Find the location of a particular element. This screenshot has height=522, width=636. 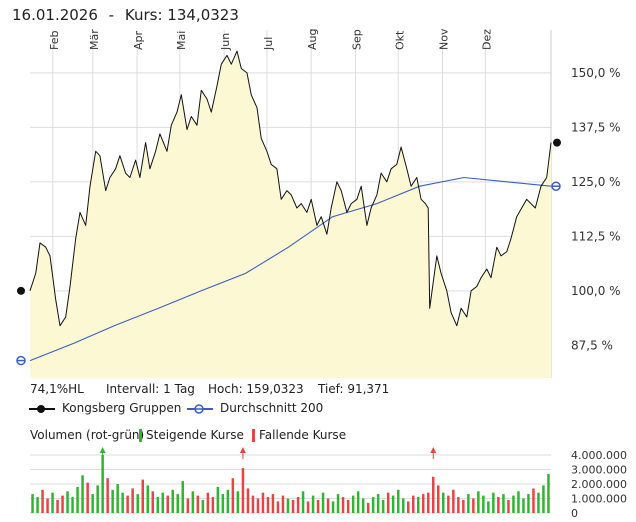

x-tick-label: Sep is located at coordinates (356, 39).